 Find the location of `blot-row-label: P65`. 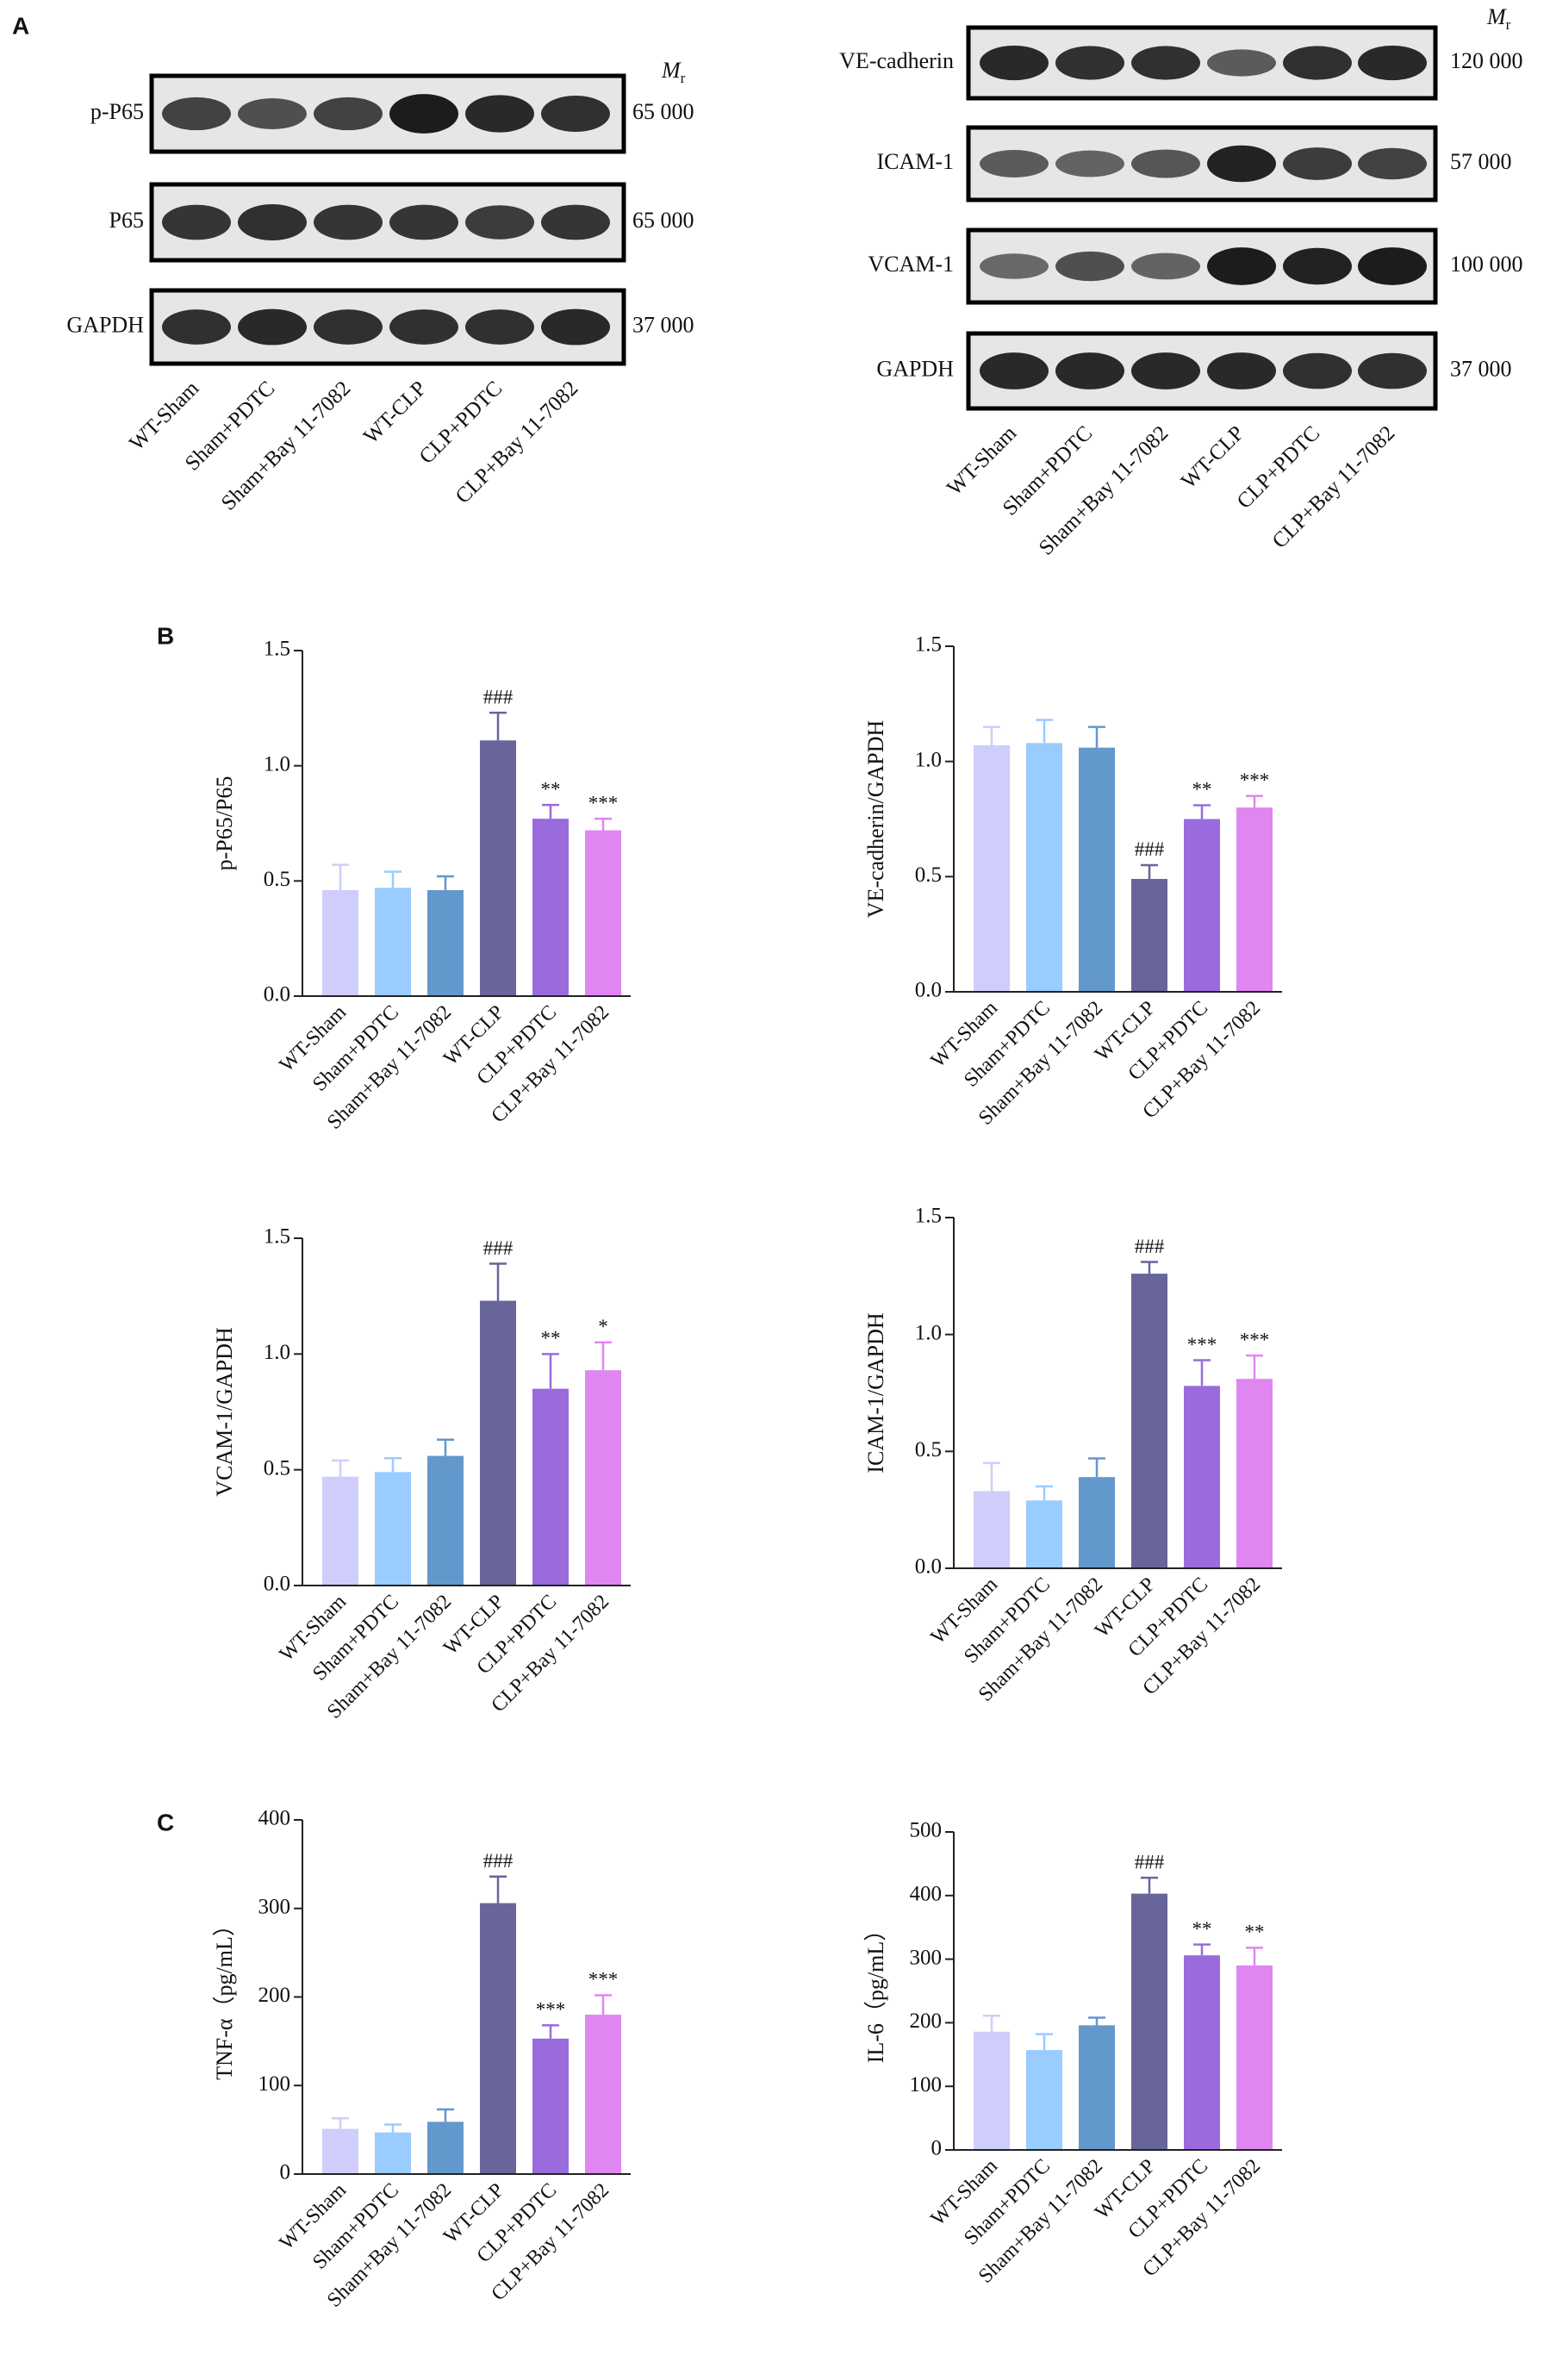

blot-row-label: P65 is located at coordinates (126, 220).